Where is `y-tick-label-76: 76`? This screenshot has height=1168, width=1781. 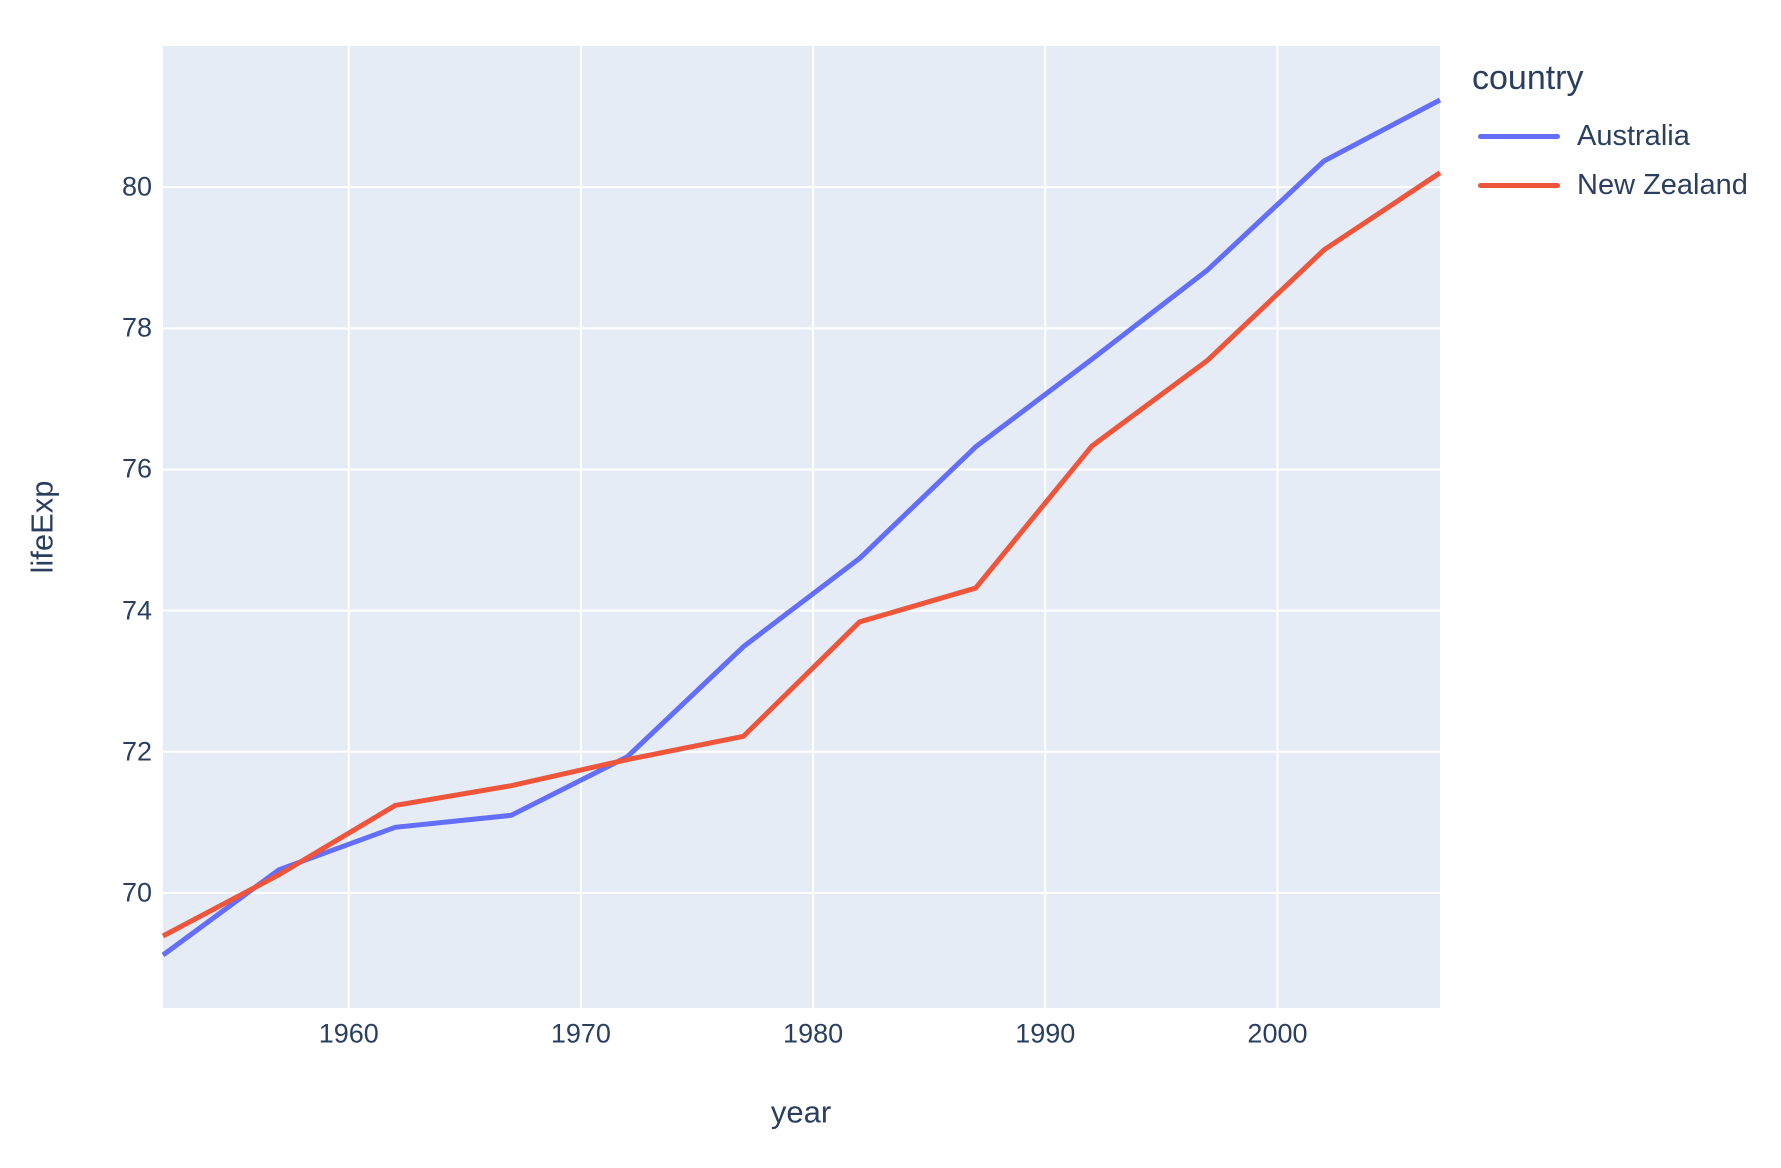
y-tick-label-76: 76 is located at coordinates (136, 468).